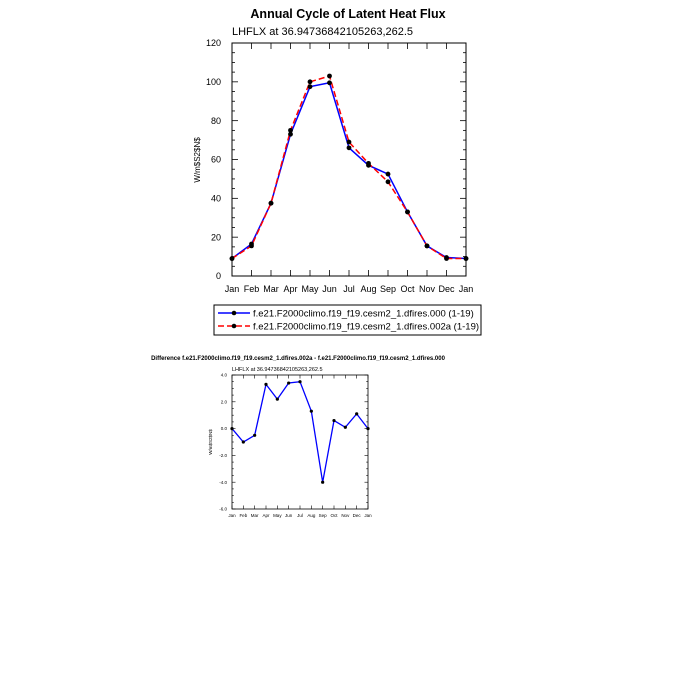 The image size is (675, 675). I want to click on difference-chart-series, so click(300, 432).